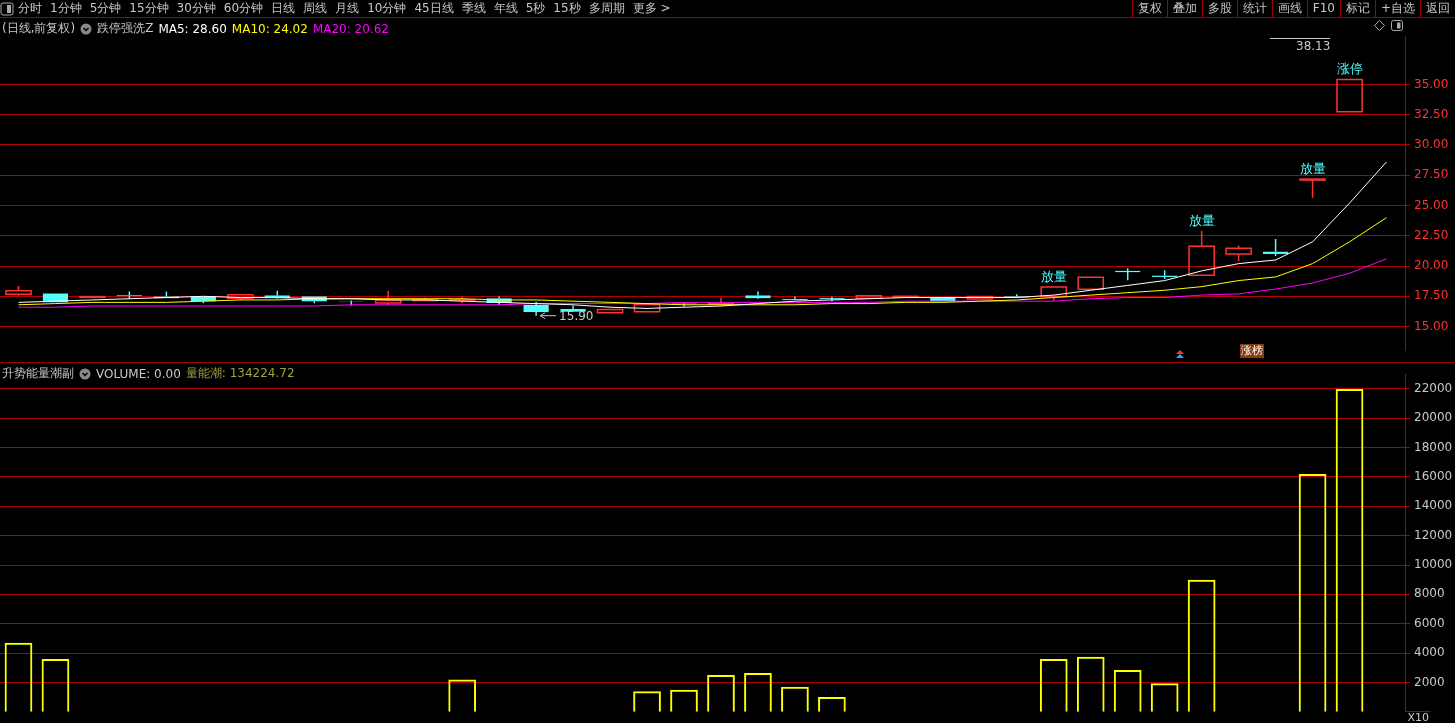 Image resolution: width=1455 pixels, height=723 pixels. What do you see at coordinates (1433, 476) in the screenshot?
I see `y-tick-label: 16000` at bounding box center [1433, 476].